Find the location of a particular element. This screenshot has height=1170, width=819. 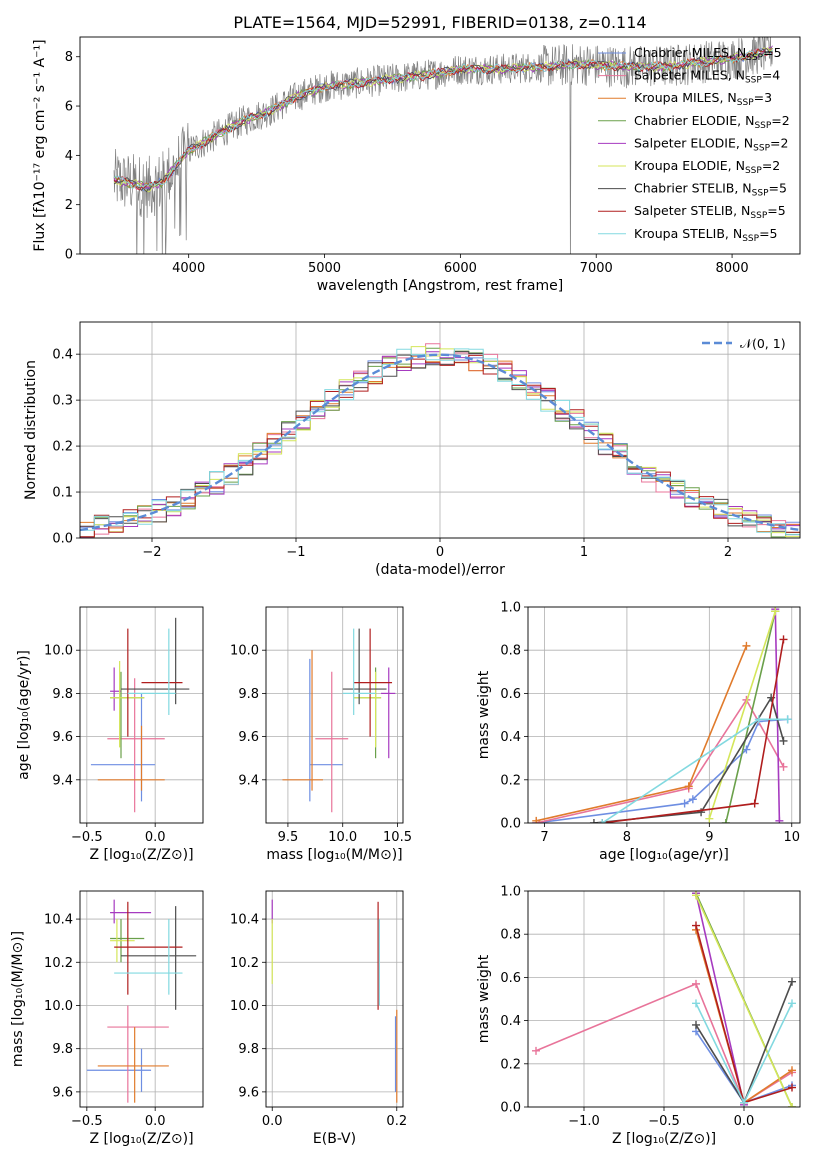

y-tick-label: 4 is located at coordinates (69, 156).